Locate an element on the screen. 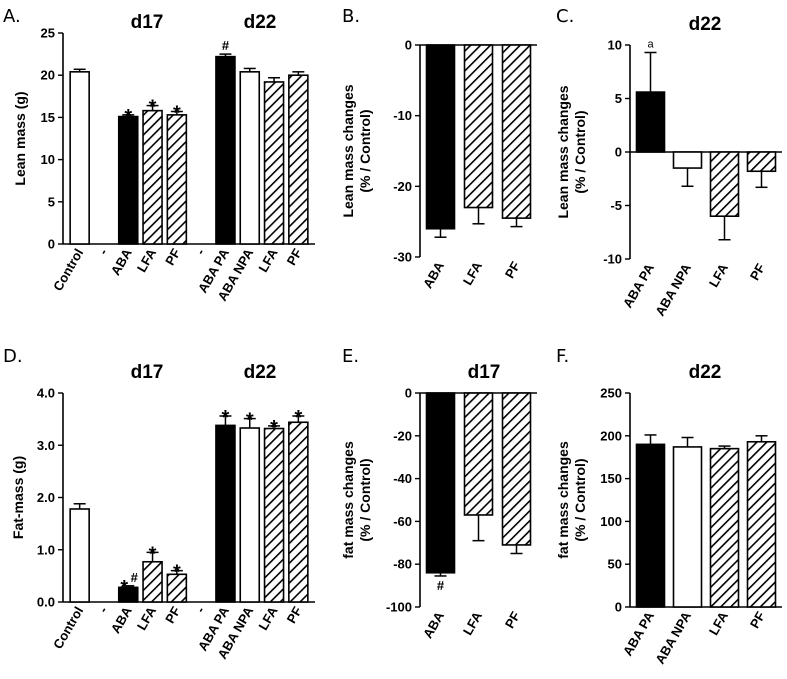 This screenshot has height=679, width=787. y-axis-label-line: Fat-mass (g) is located at coordinates (18, 497).